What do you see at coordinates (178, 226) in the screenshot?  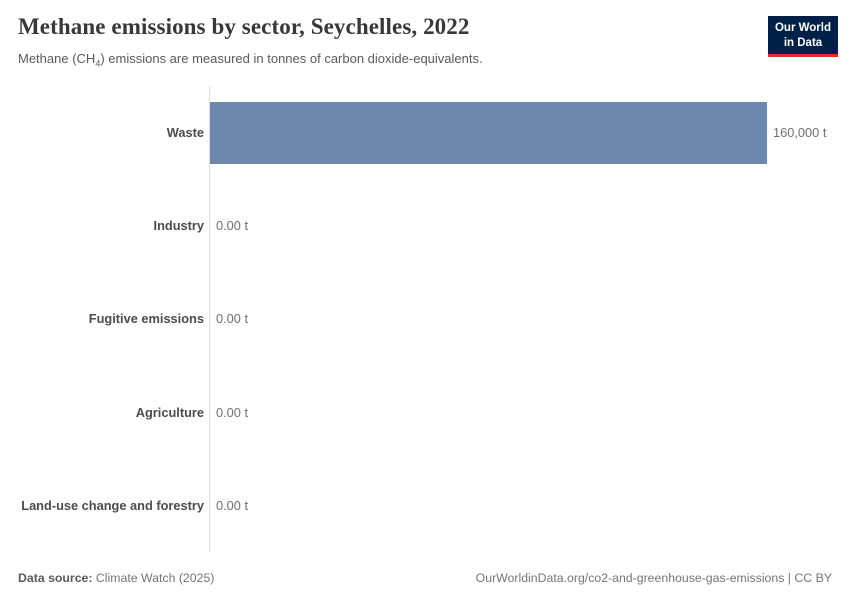 I see `category-label: Industry` at bounding box center [178, 226].